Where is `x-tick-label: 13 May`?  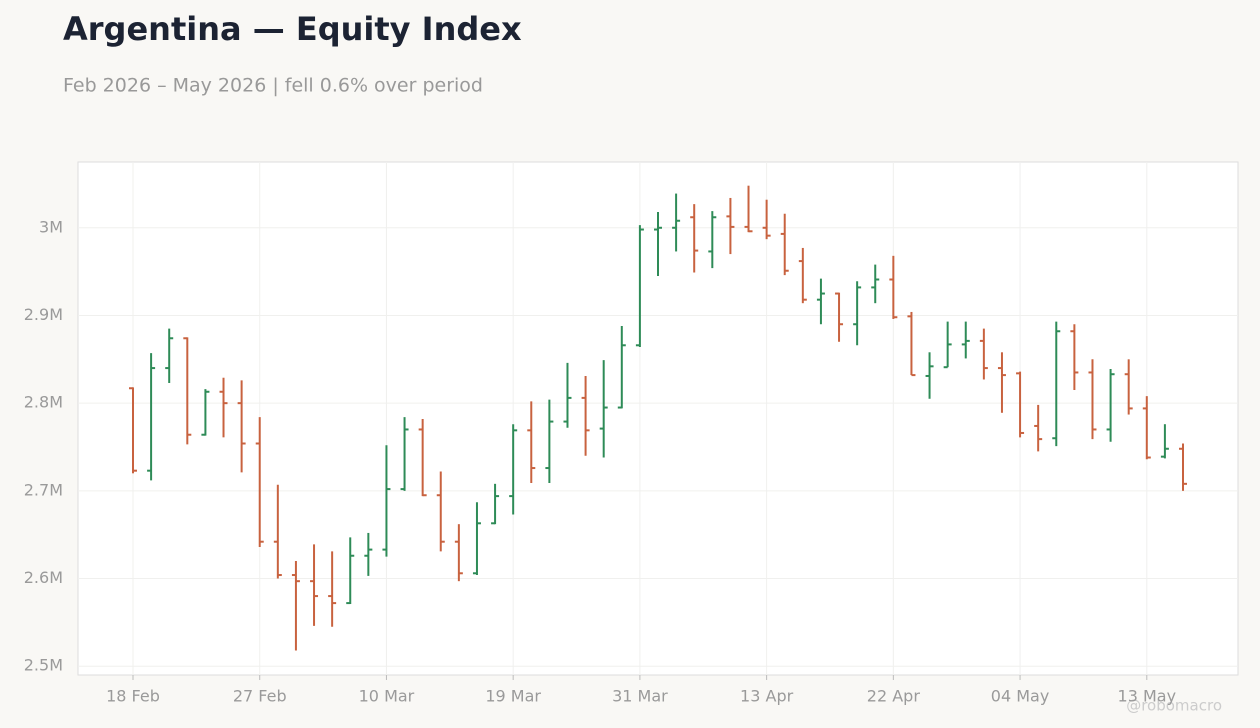
x-tick-label: 13 May is located at coordinates (1147, 696).